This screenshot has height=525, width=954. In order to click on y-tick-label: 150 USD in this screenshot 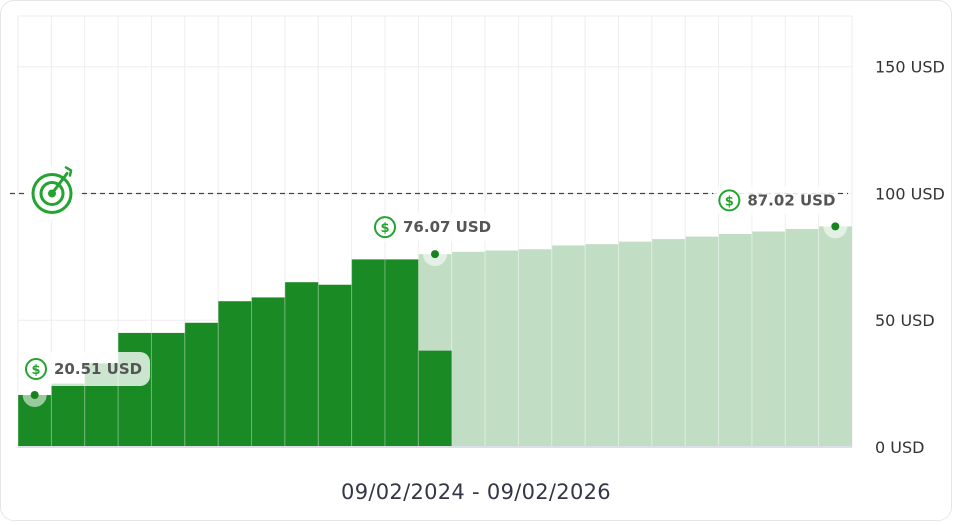, I will do `click(910, 67)`.